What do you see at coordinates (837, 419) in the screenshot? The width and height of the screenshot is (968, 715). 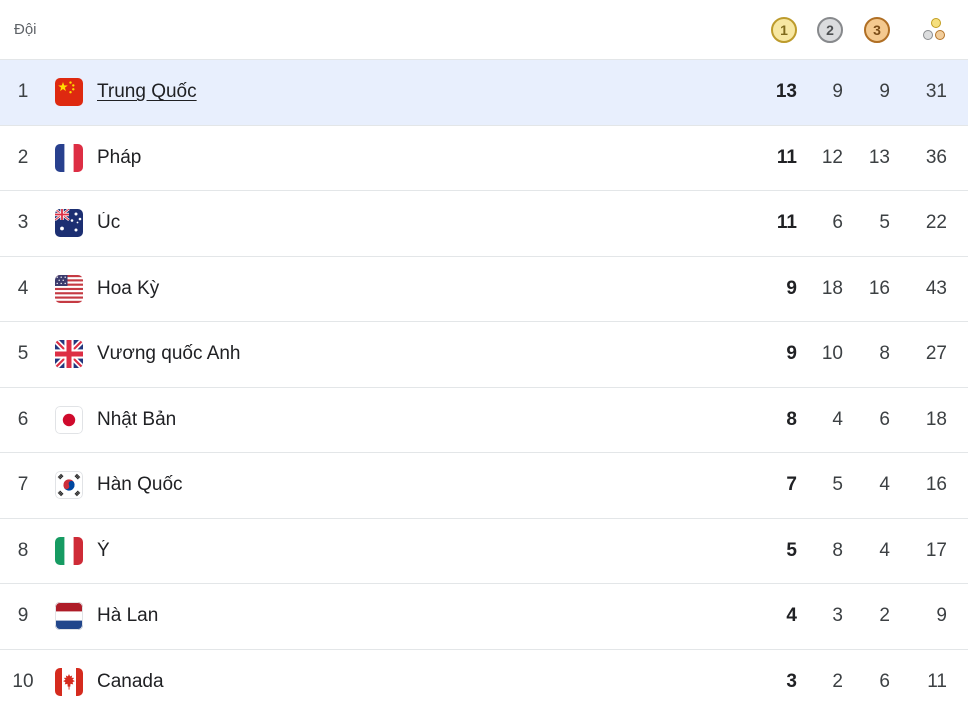 I see `silver-count: 4` at bounding box center [837, 419].